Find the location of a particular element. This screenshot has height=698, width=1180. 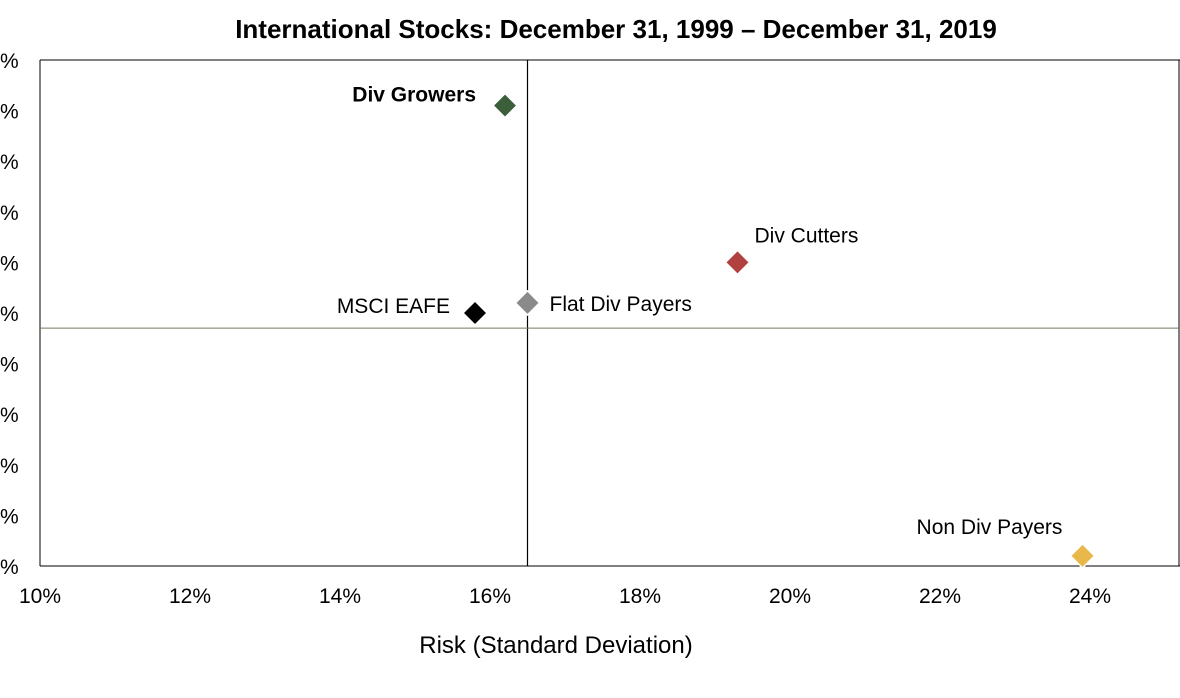

x-axis-label: Risk (Standard Deviation) is located at coordinates (556, 645).